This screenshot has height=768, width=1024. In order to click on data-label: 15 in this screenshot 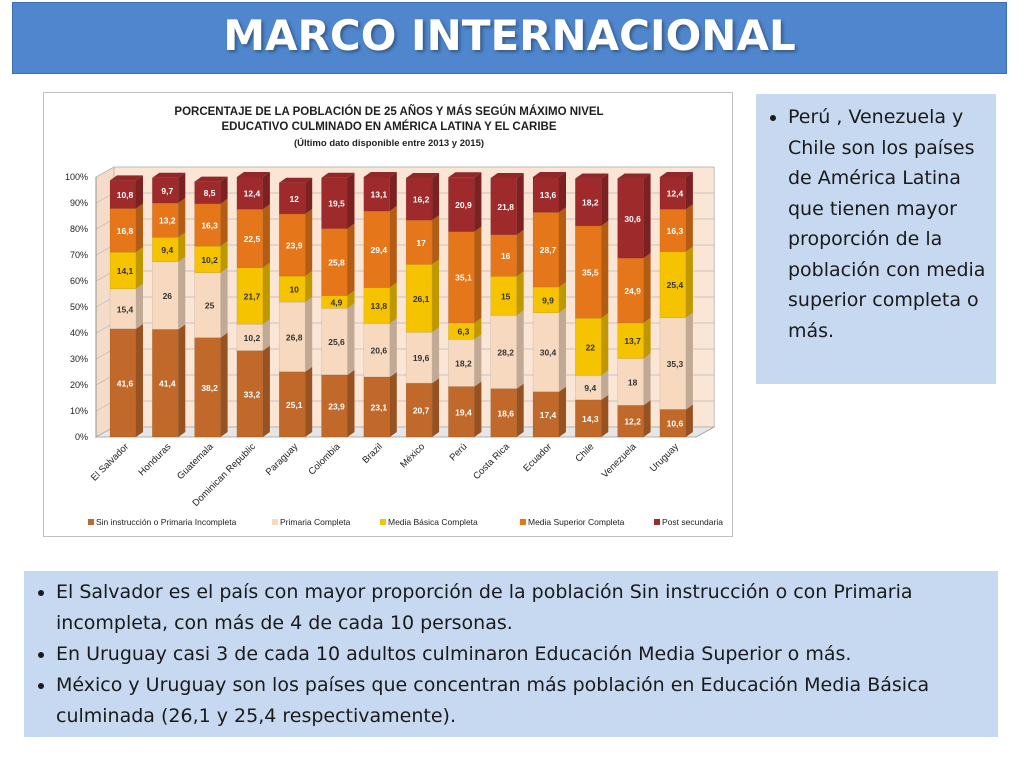, I will do `click(506, 296)`.